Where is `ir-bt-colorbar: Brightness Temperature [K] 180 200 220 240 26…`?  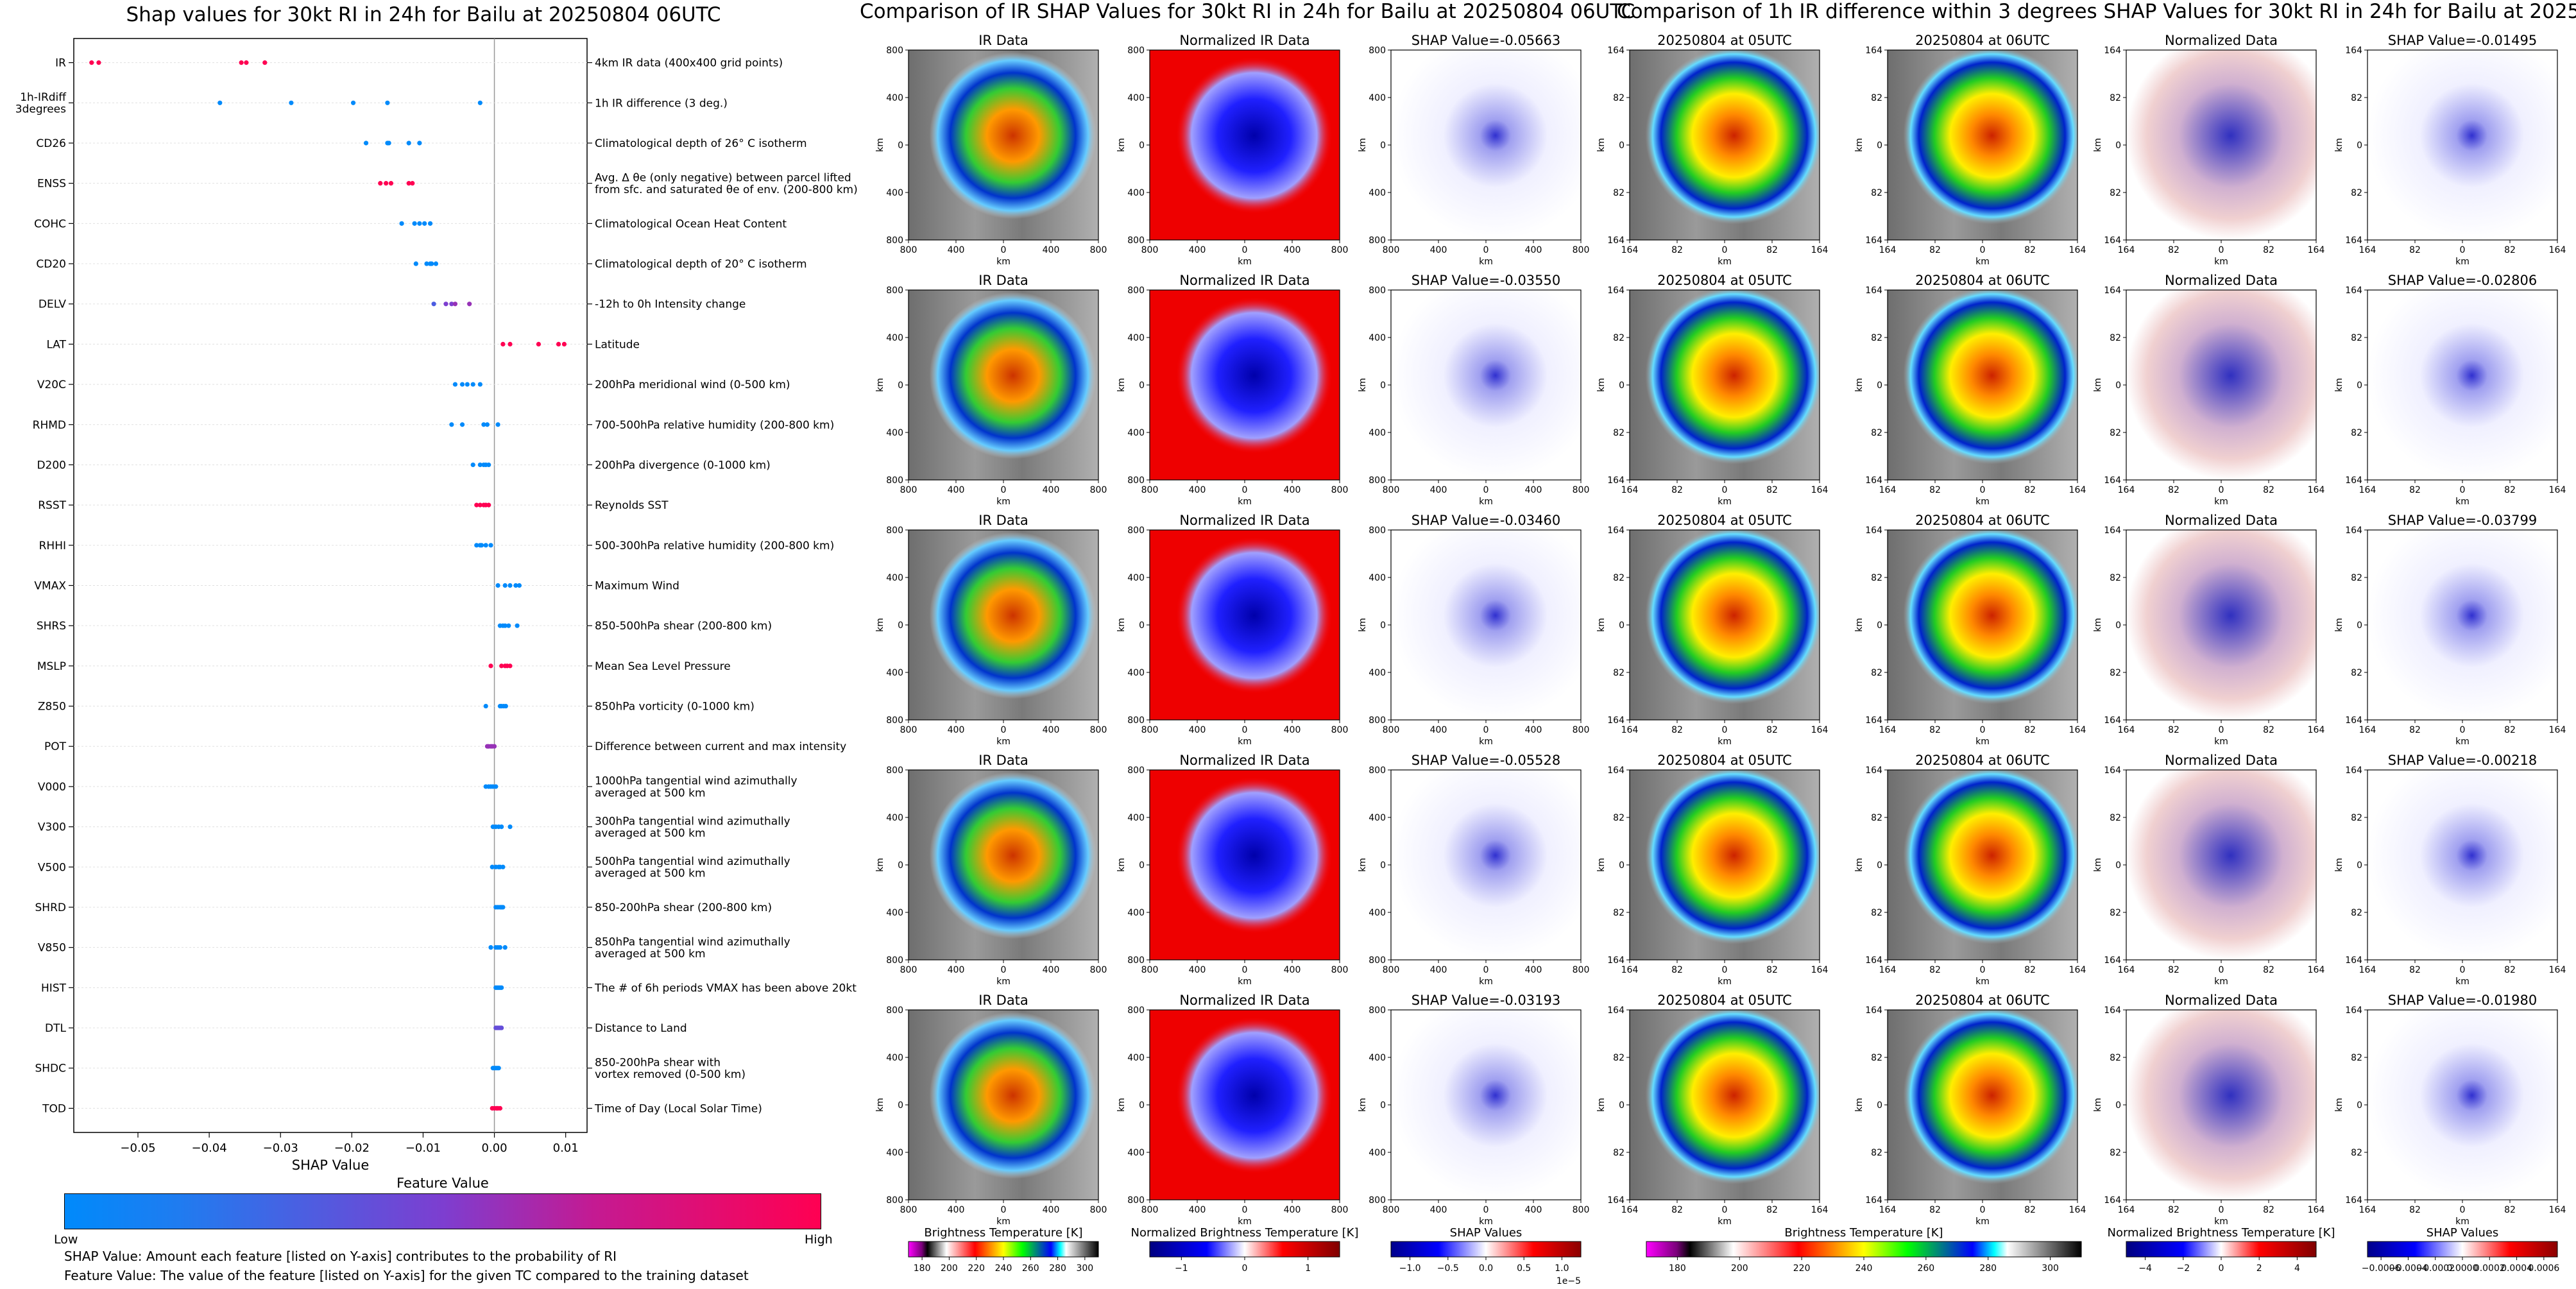
ir-bt-colorbar: Brightness Temperature [K] 180 200 220 240 26… is located at coordinates (1004, 1250).